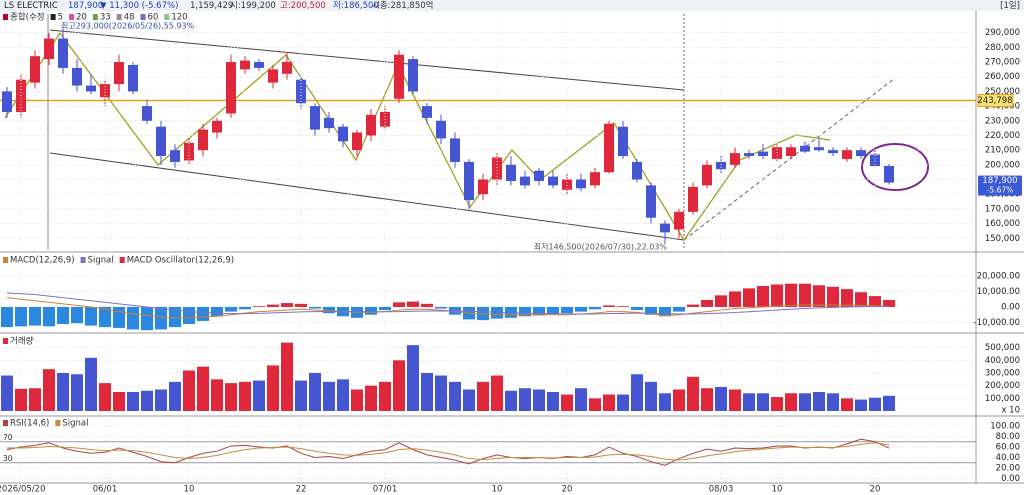  What do you see at coordinates (1008, 437) in the screenshot?
I see `y-tick-label: 80.00` at bounding box center [1008, 437].